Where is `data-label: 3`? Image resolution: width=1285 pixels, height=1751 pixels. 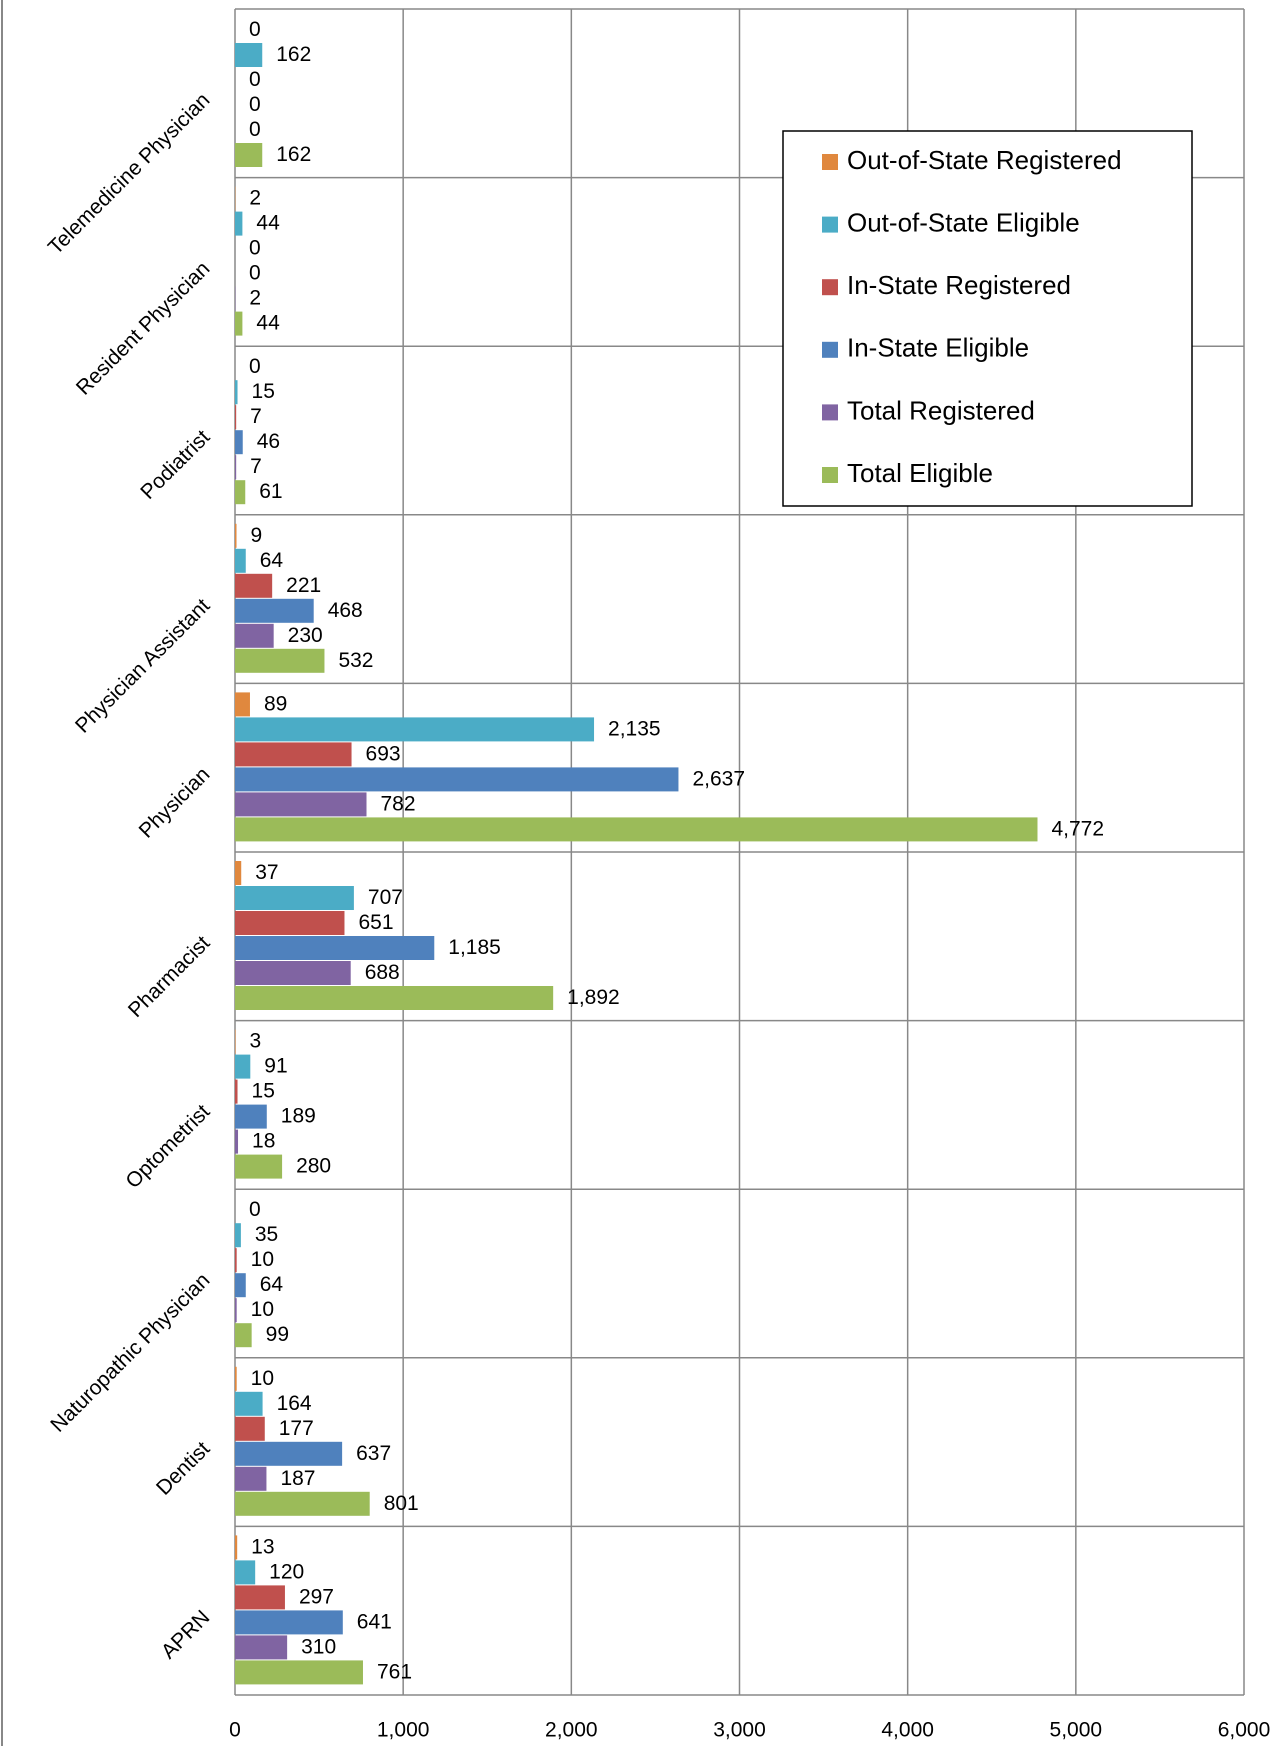
data-label: 3 is located at coordinates (256, 1041).